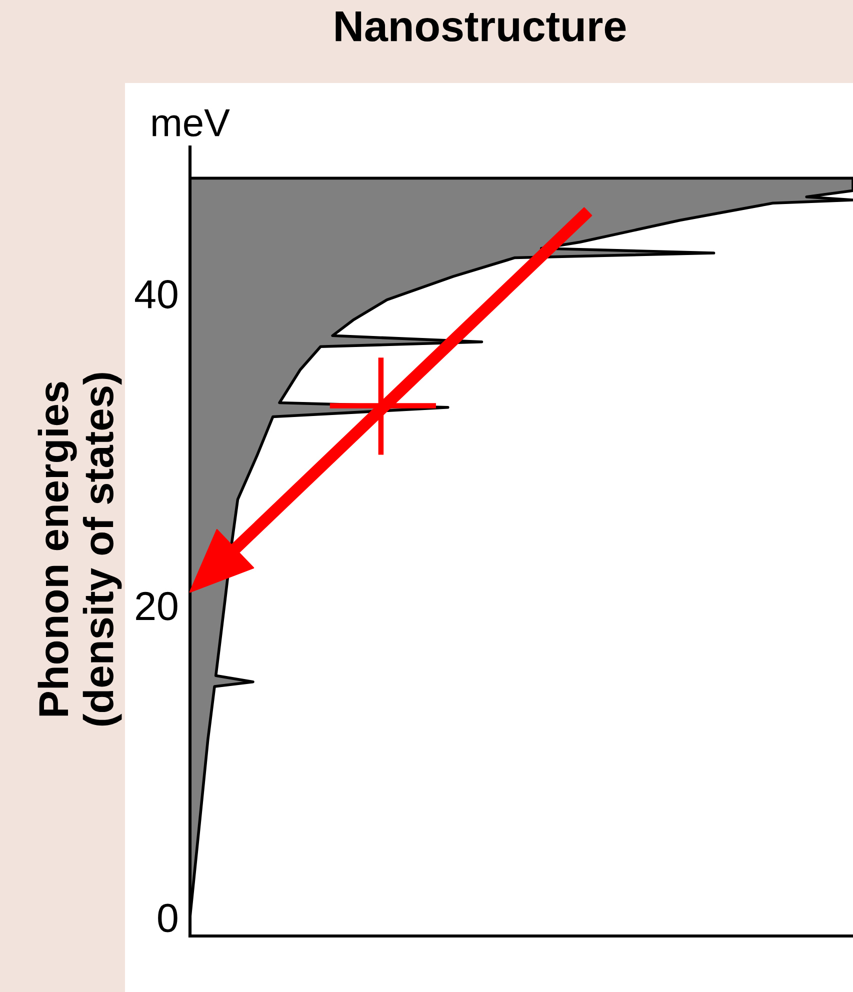 The height and width of the screenshot is (992, 853). I want to click on chart-title: Nanostructure, so click(481, 27).